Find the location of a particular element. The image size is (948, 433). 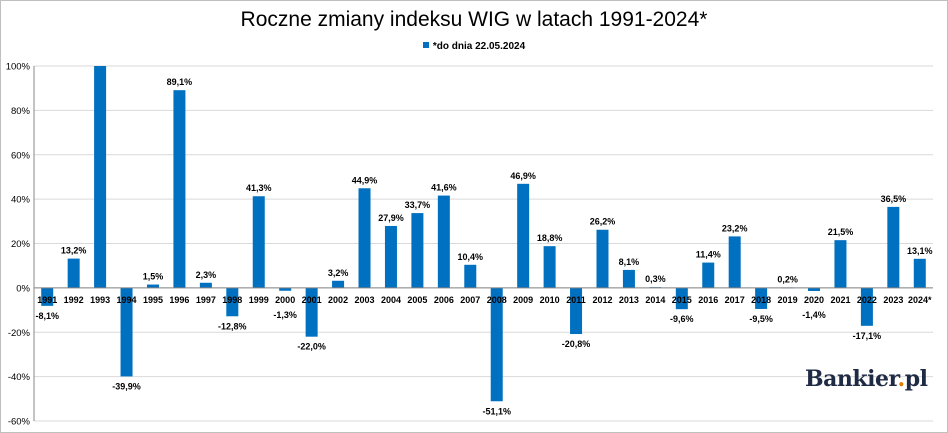

data-label: 36,5% is located at coordinates (894, 199).